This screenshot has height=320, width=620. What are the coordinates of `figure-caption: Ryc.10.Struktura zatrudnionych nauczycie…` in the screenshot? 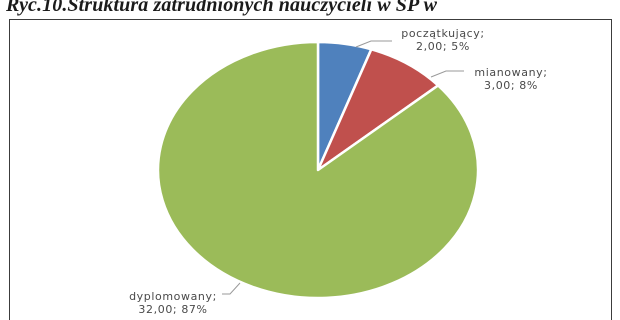 It's located at (222, 8).